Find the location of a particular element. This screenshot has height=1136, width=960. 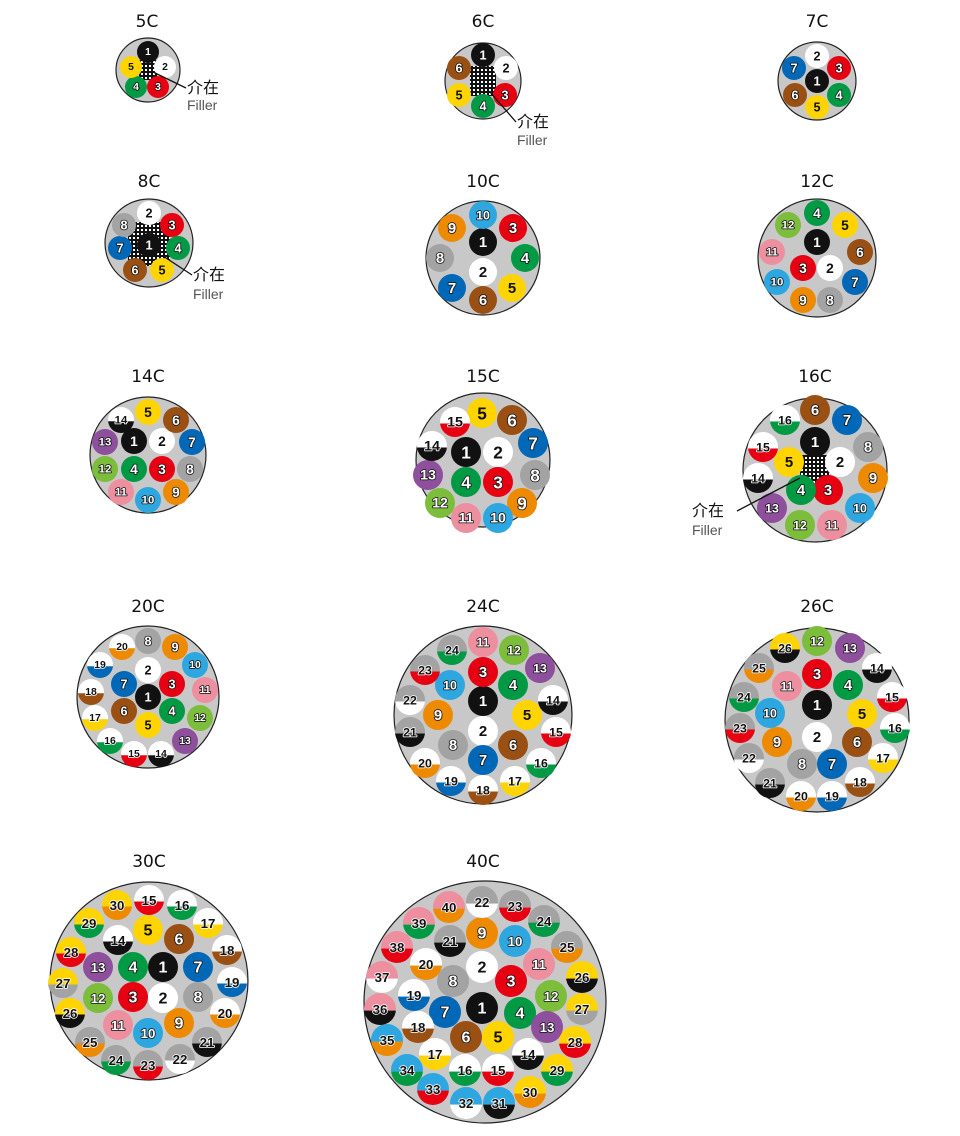

conductor-6: 6 is located at coordinates (176, 420).